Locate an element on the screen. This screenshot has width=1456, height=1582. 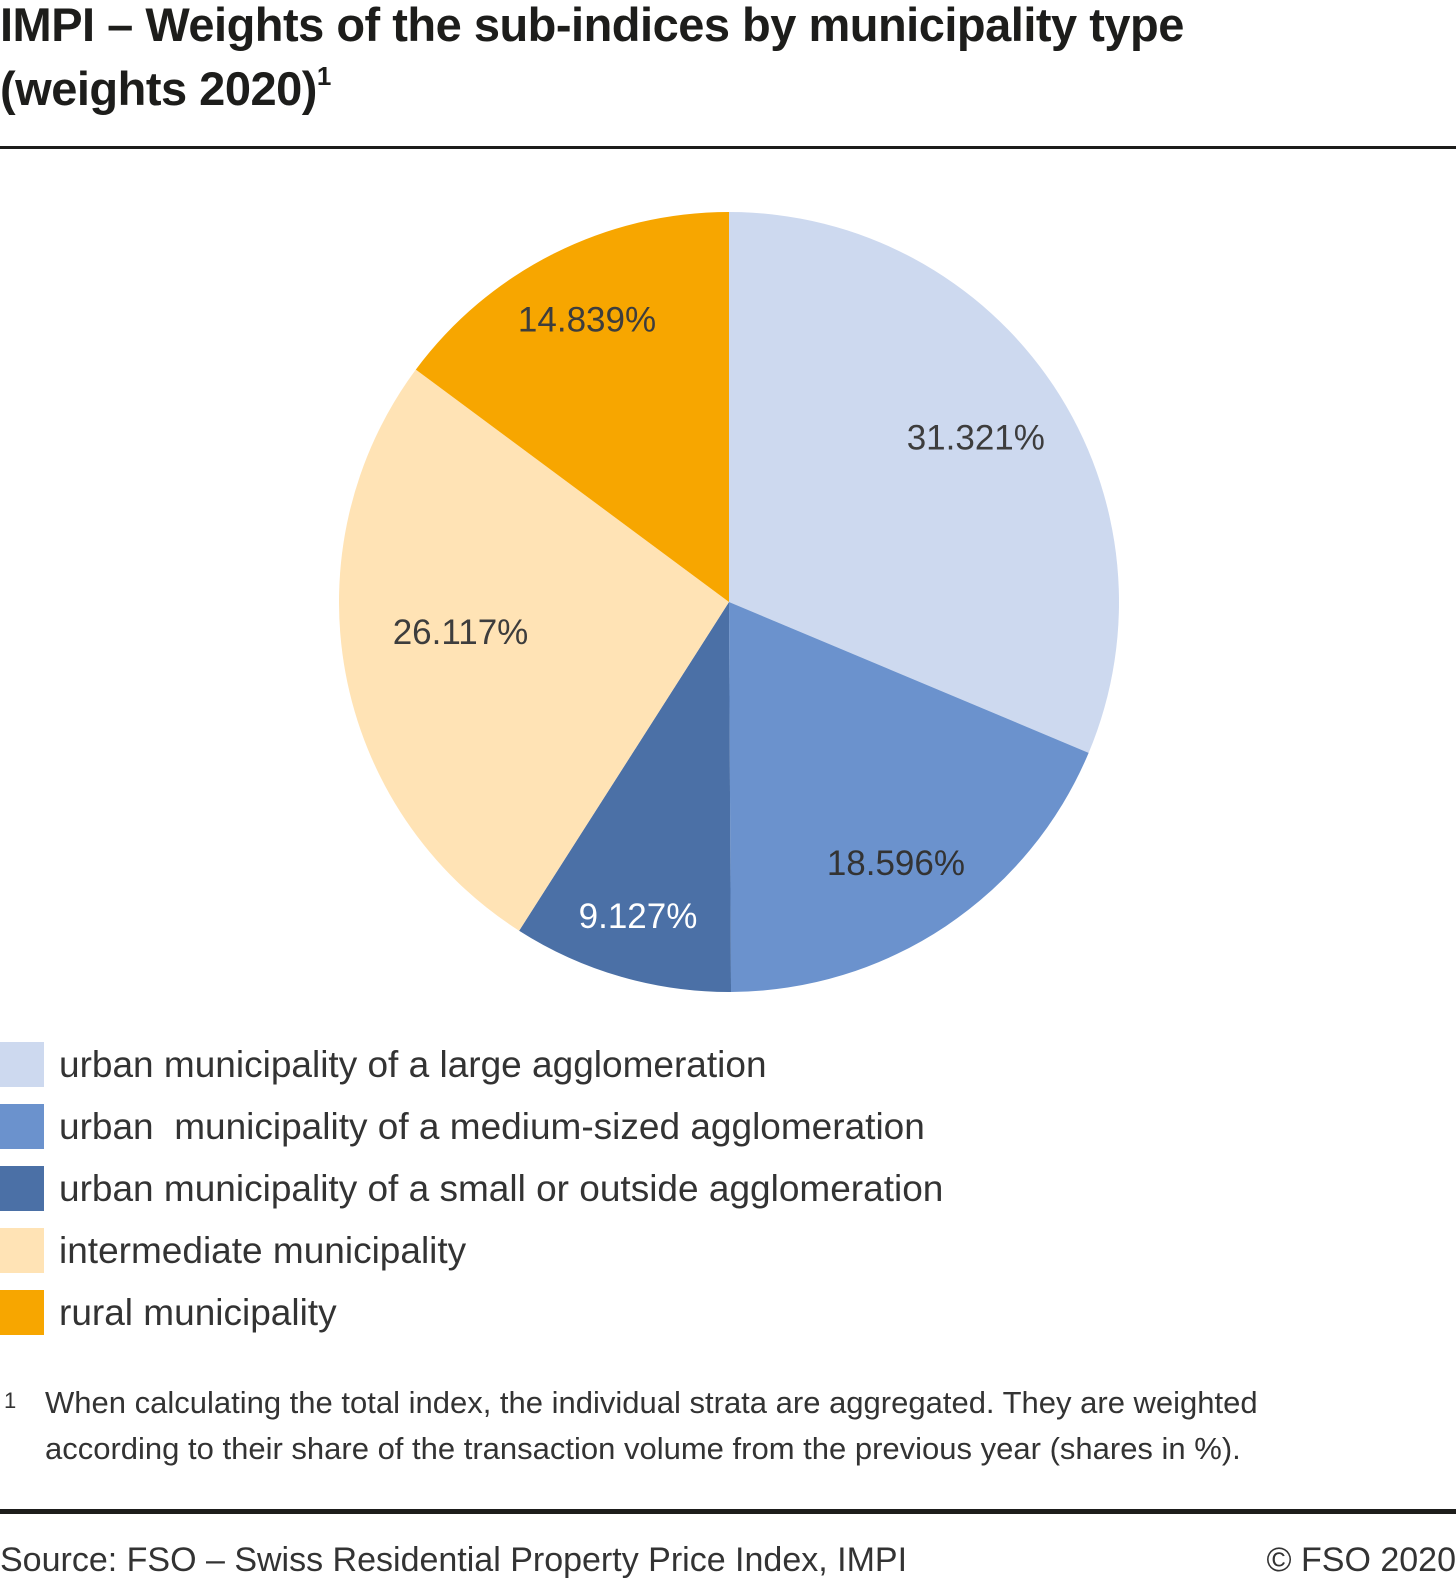
pie-slice-value-label: 31.321% is located at coordinates (976, 437).